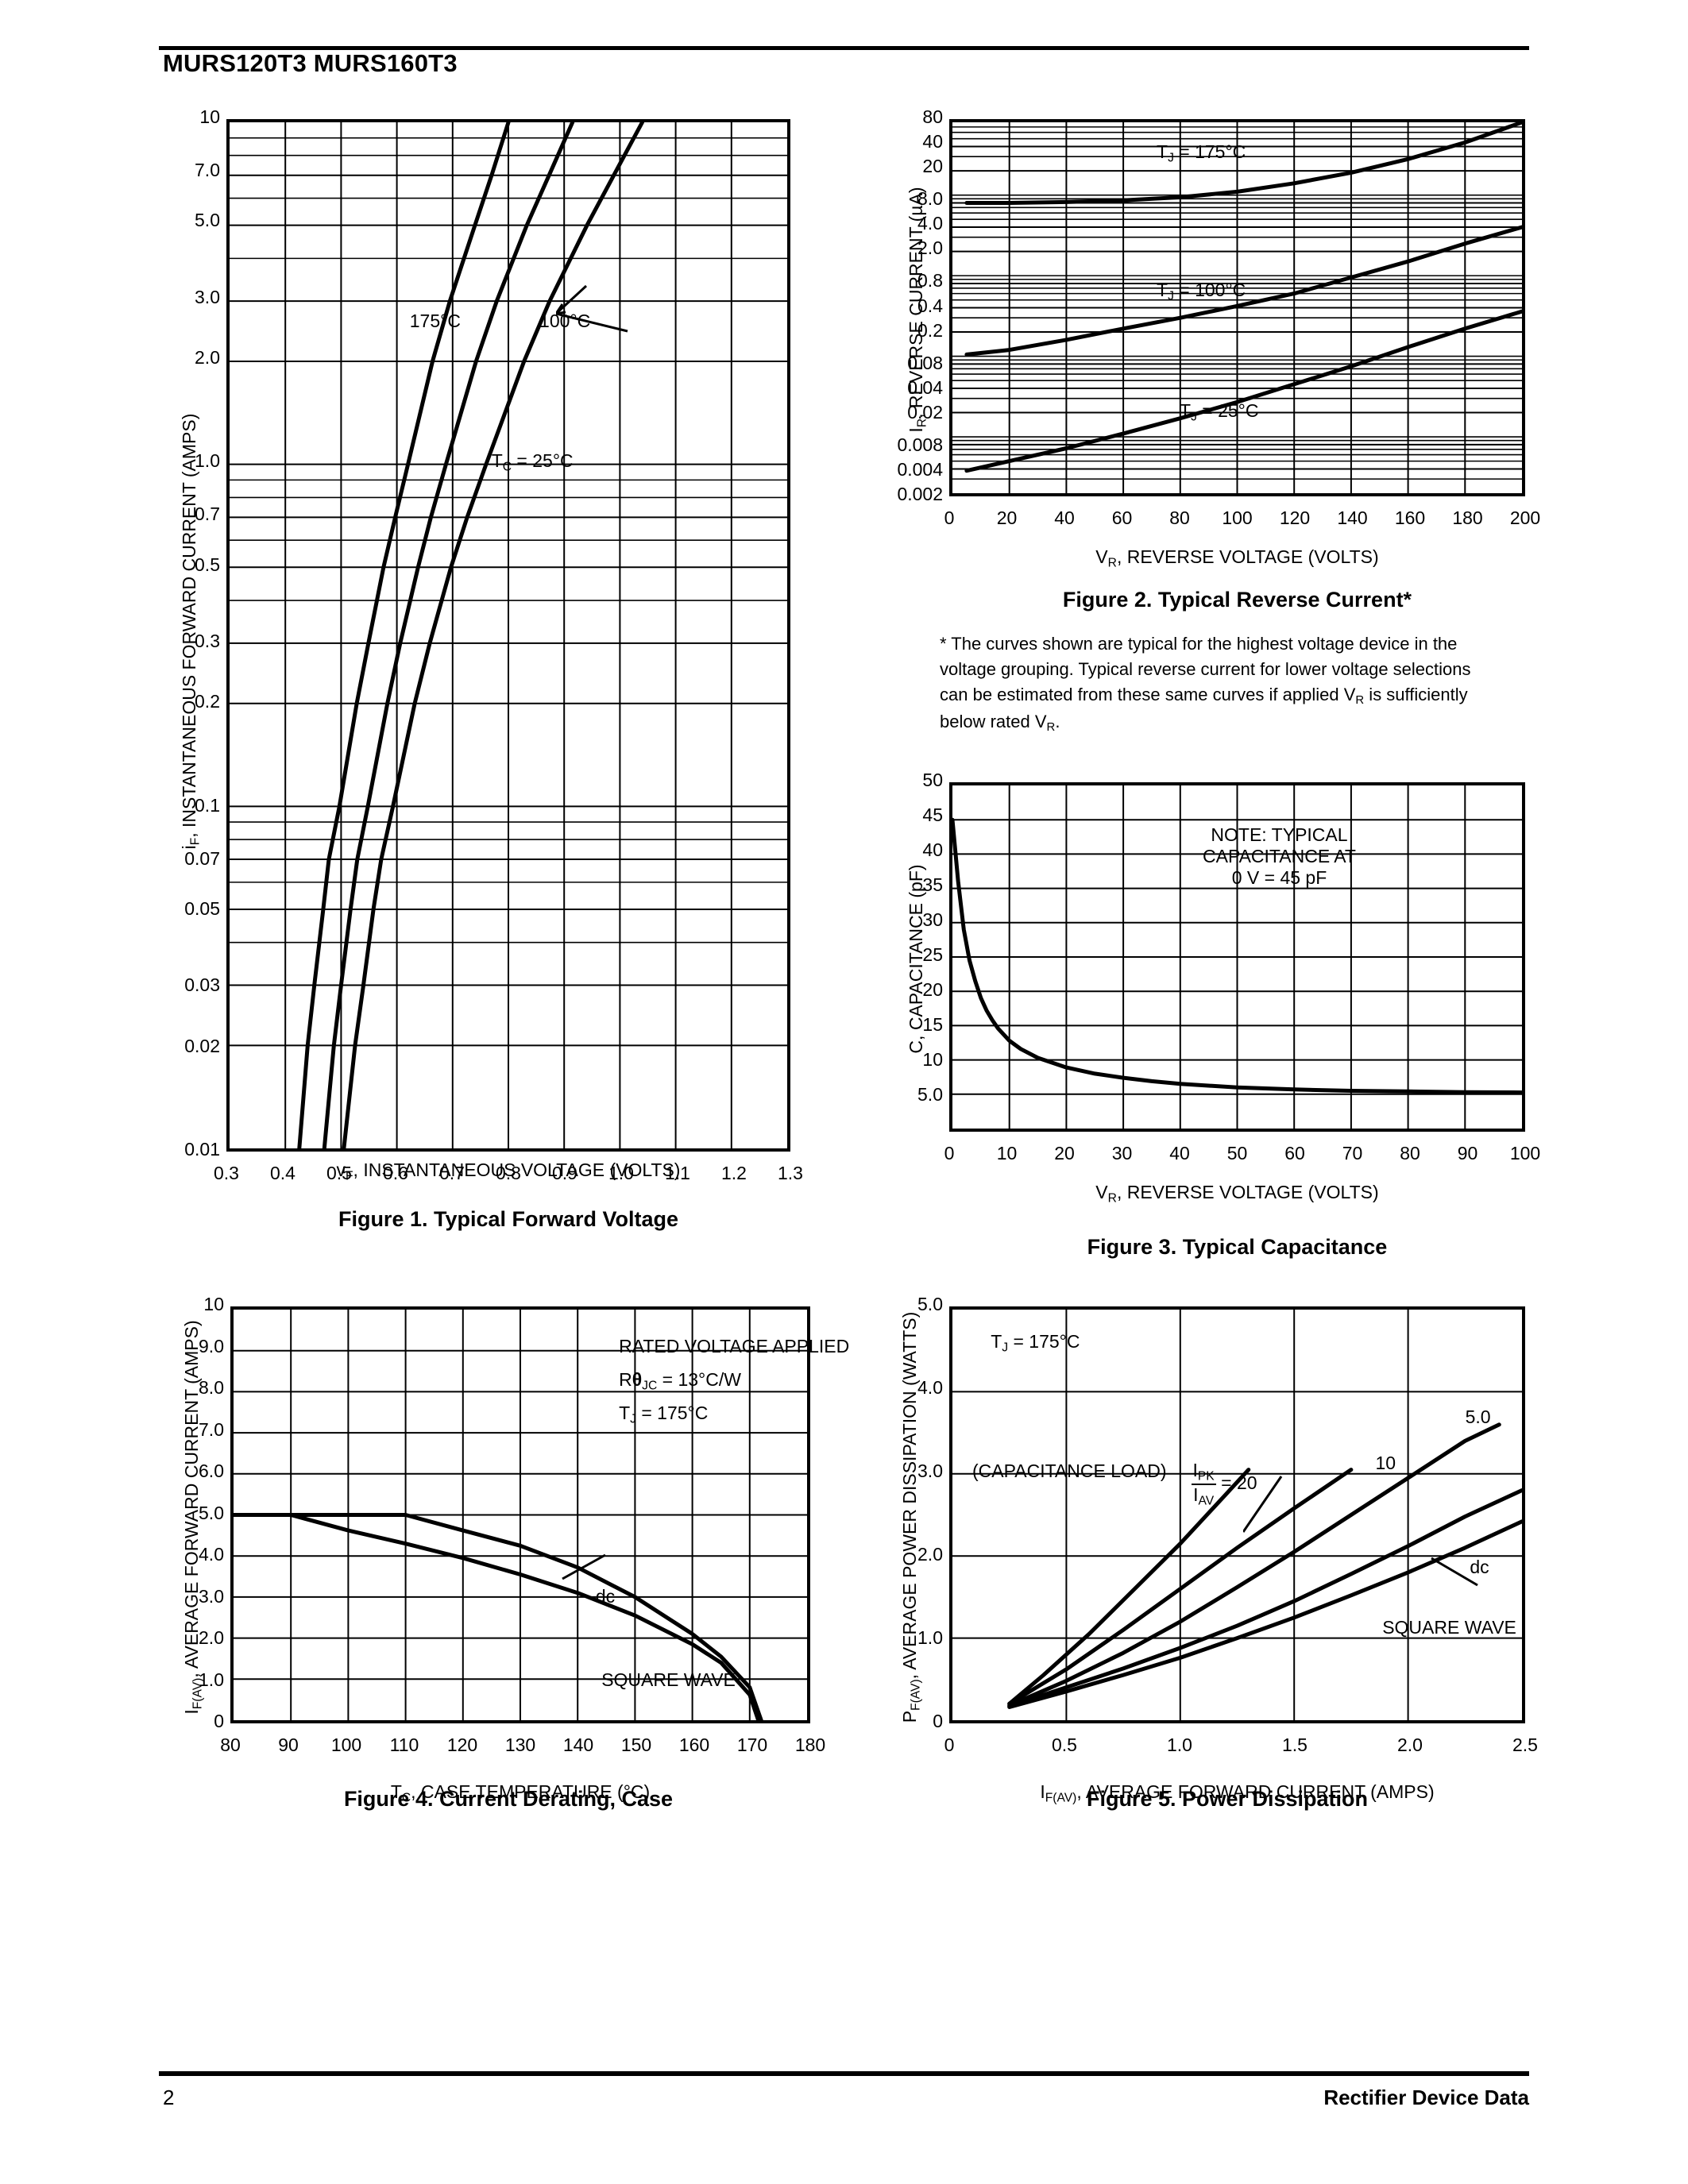 This screenshot has width=1688, height=2184. Describe the element at coordinates (1237, 600) in the screenshot. I see `fig2-caption: Figure 2. Typical Reverse Current*` at that location.